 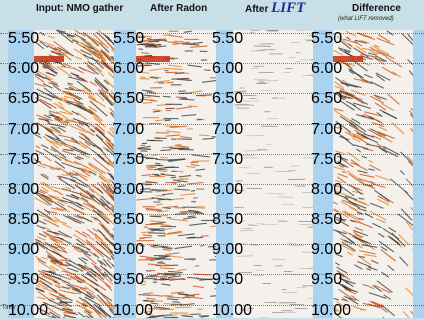 I want to click on panel-subtitle-difference: (what LIFT removed), so click(x=366, y=19).